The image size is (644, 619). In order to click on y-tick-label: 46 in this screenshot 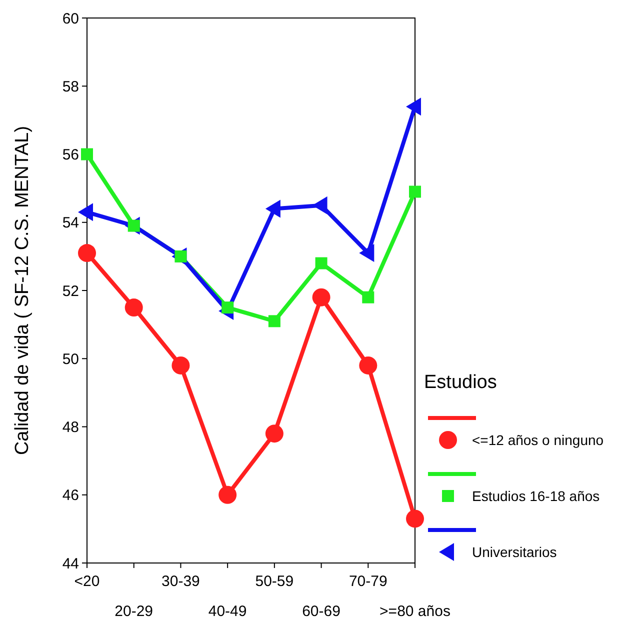, I will do `click(70, 495)`.